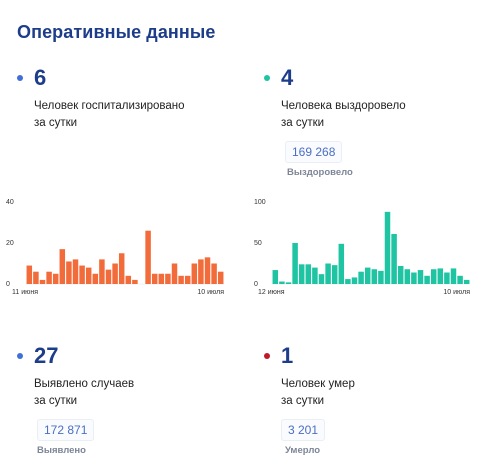 This screenshot has height=465, width=500. I want to click on y-tick-label: 40, so click(10, 202).